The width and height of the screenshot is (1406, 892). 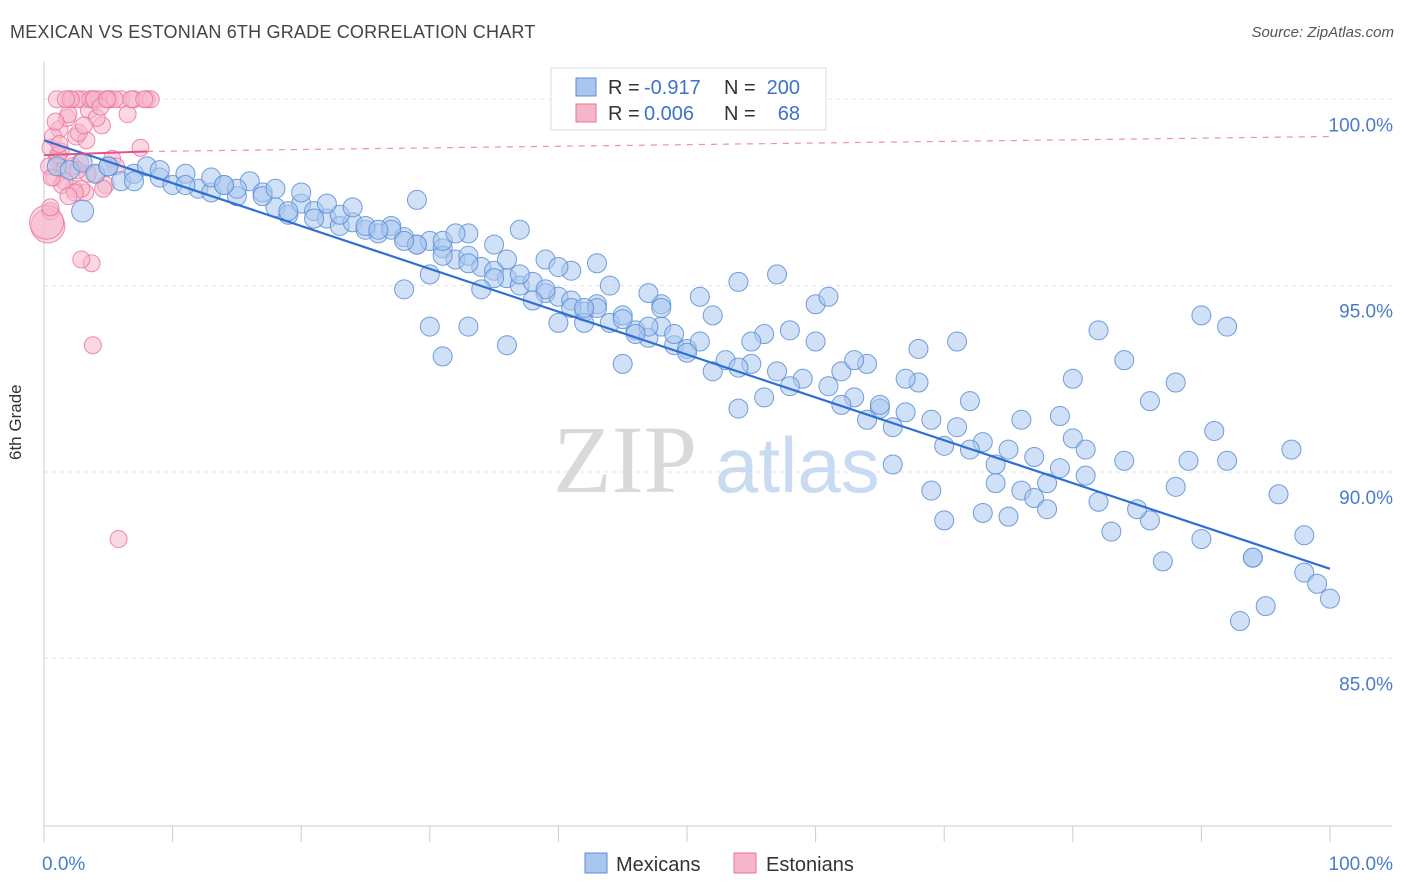 I want to click on bottom-legend-estonians: Estonians, so click(x=810, y=865).